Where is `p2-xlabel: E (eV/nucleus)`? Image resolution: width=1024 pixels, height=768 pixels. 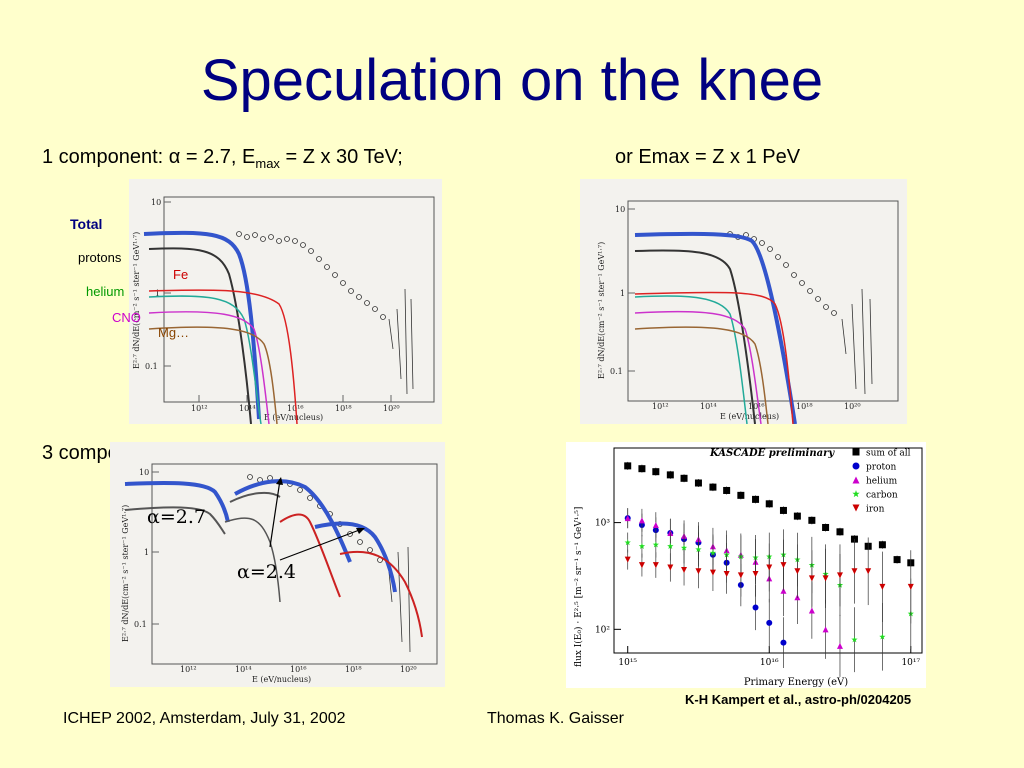
p2-xlabel: E (eV/nucleus) is located at coordinates (749, 416).